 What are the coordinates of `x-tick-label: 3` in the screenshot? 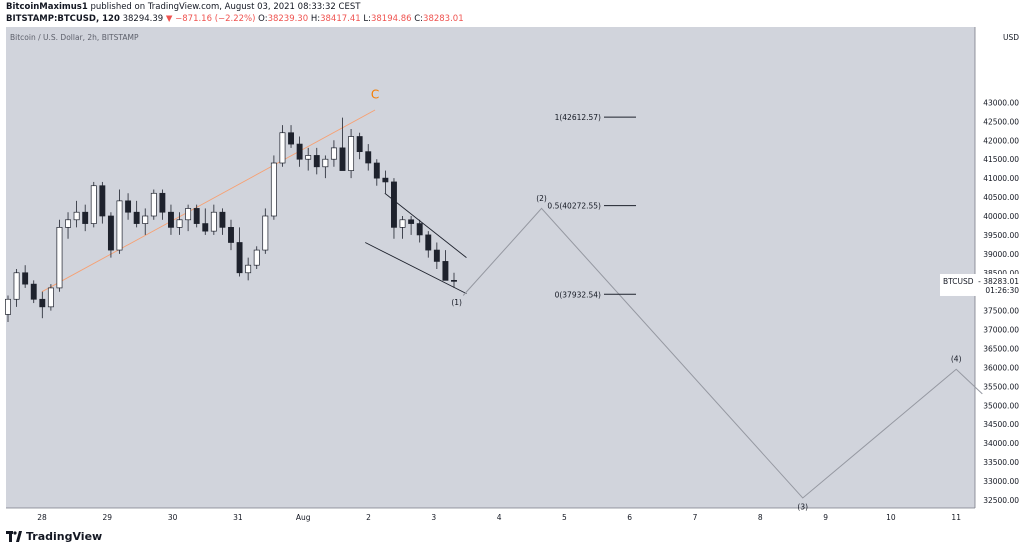 It's located at (433, 517).